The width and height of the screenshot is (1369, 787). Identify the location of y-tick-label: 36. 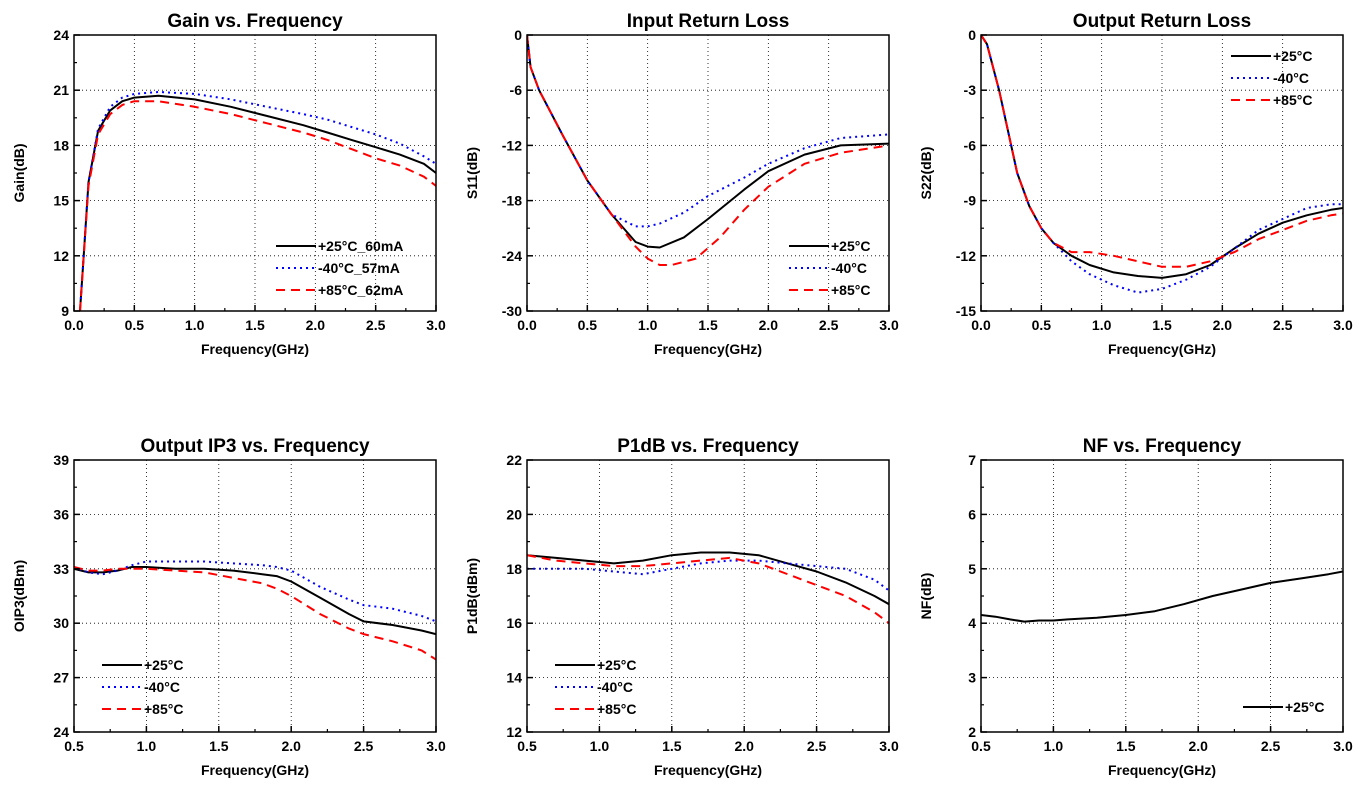
(61, 514).